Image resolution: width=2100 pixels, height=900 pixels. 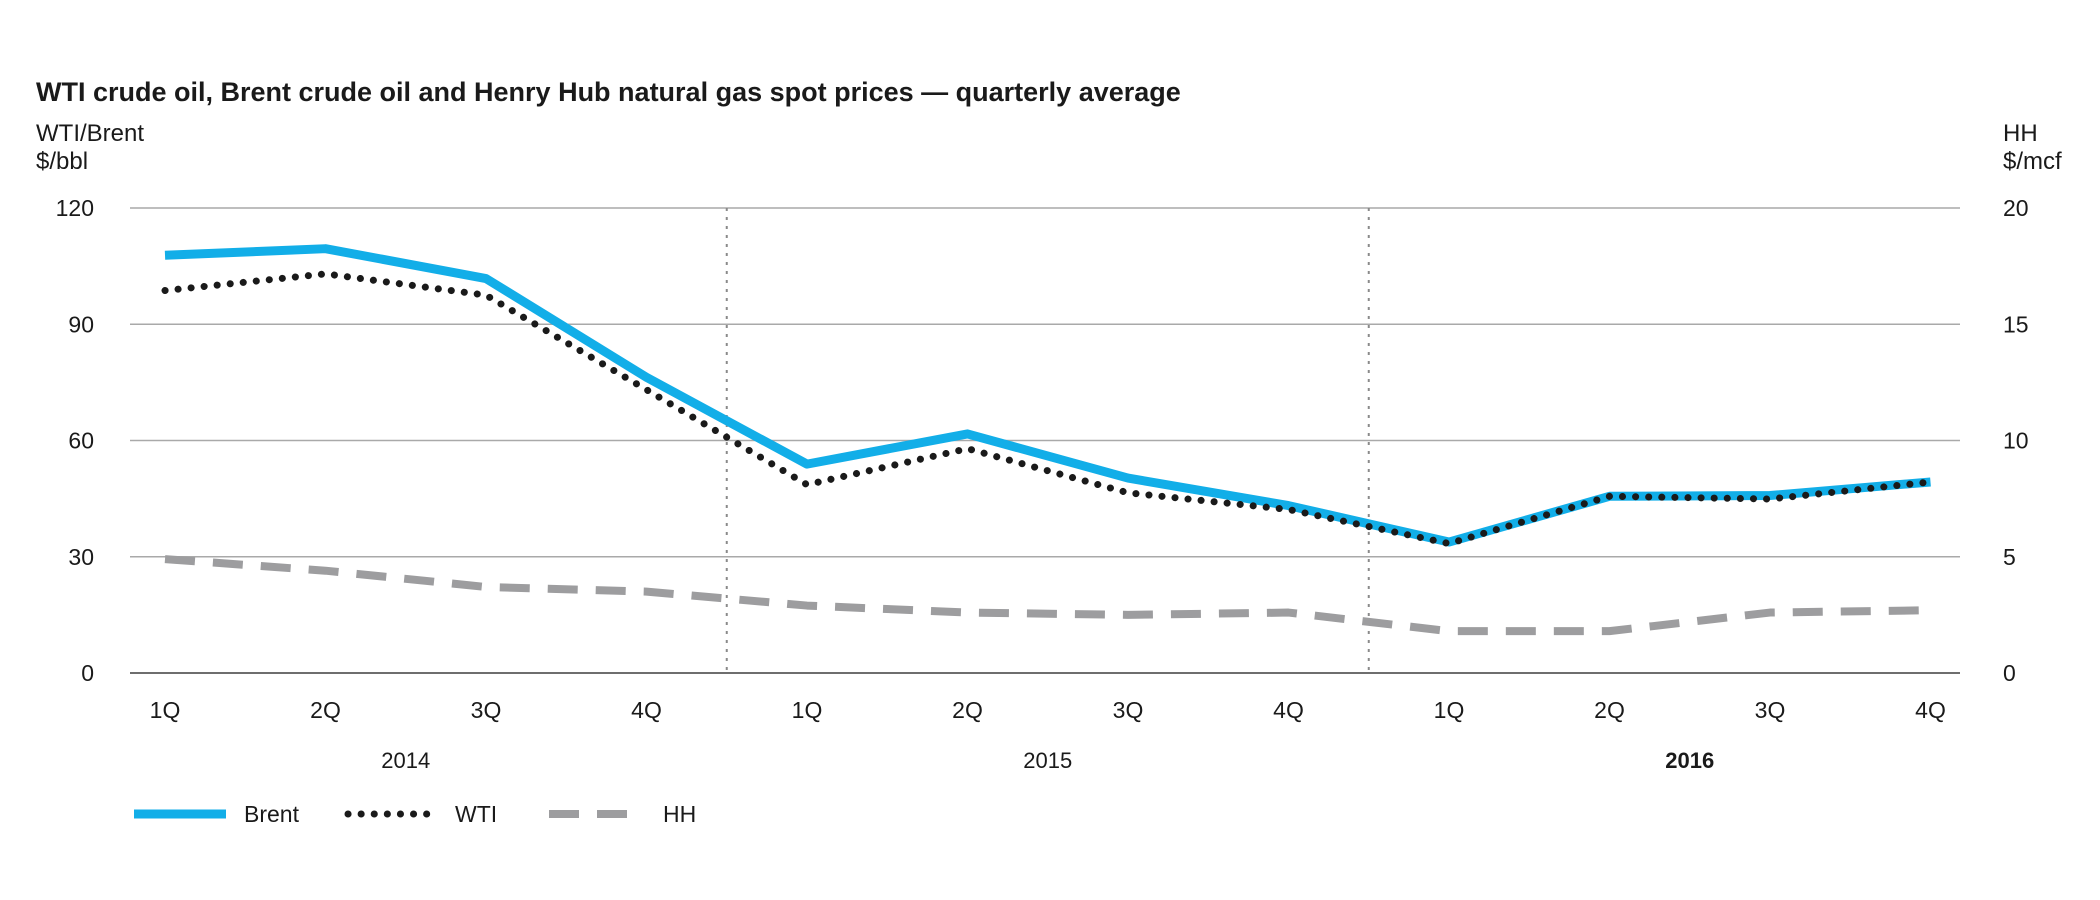 I want to click on right-tick-label: 5, so click(x=2009, y=557).